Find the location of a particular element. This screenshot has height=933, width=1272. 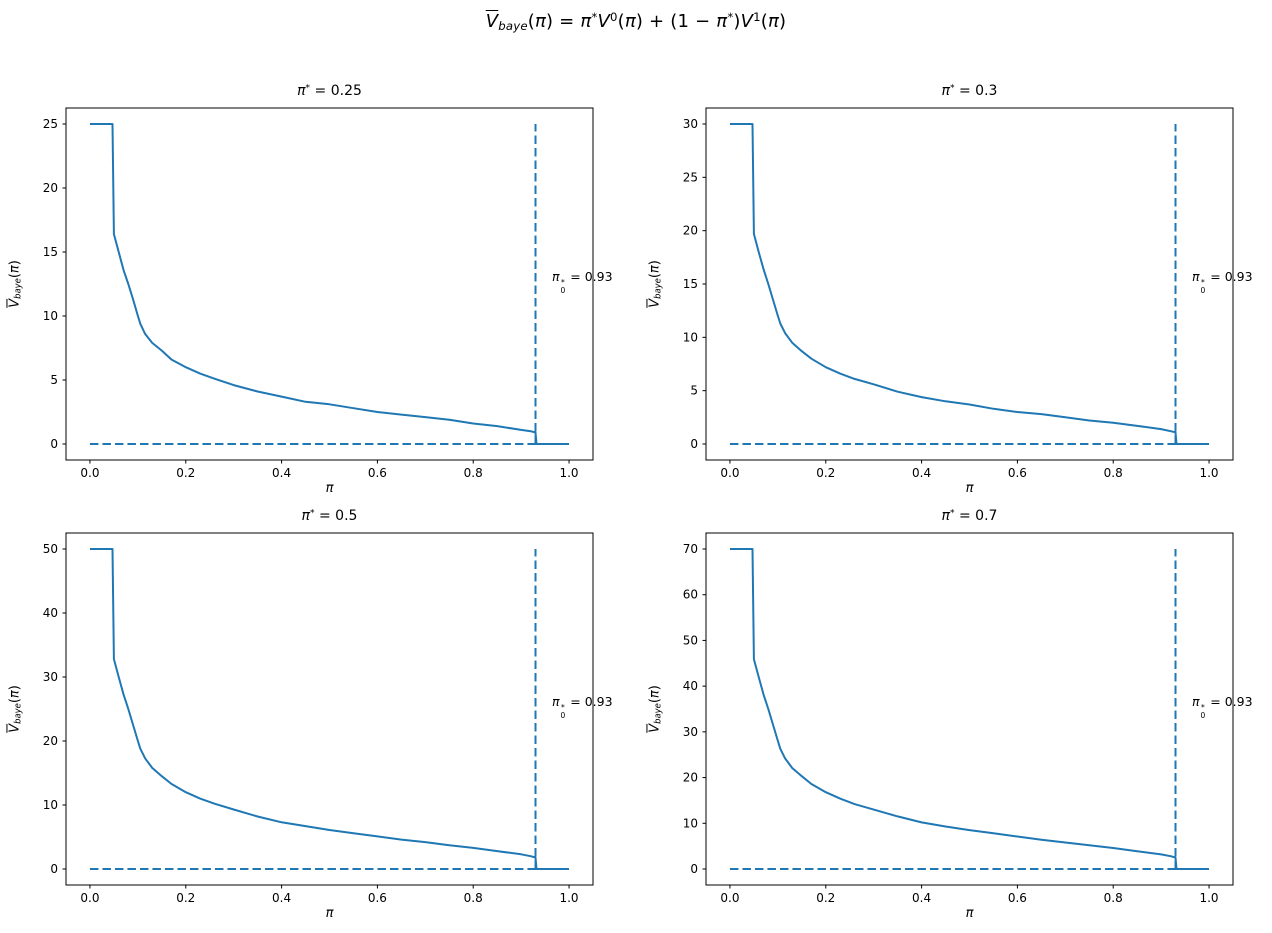

subplot-title: π* = 0.3 is located at coordinates (969, 91).